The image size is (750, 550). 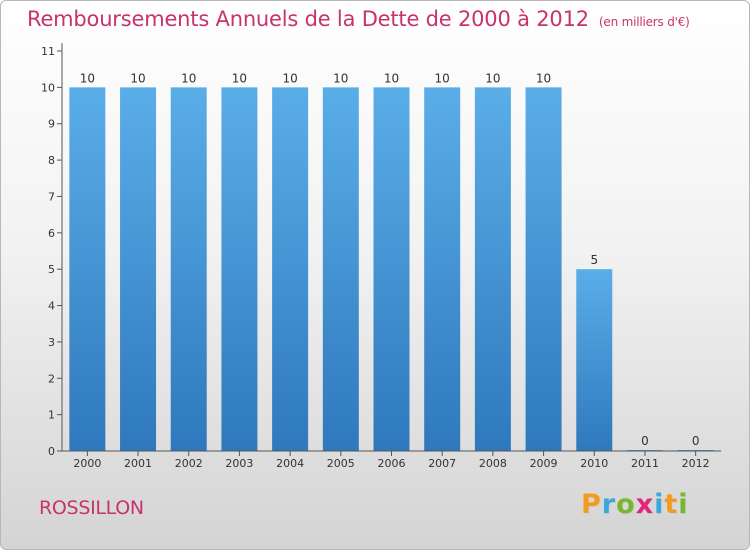 I want to click on x-tick-label: 2000, so click(x=87, y=463).